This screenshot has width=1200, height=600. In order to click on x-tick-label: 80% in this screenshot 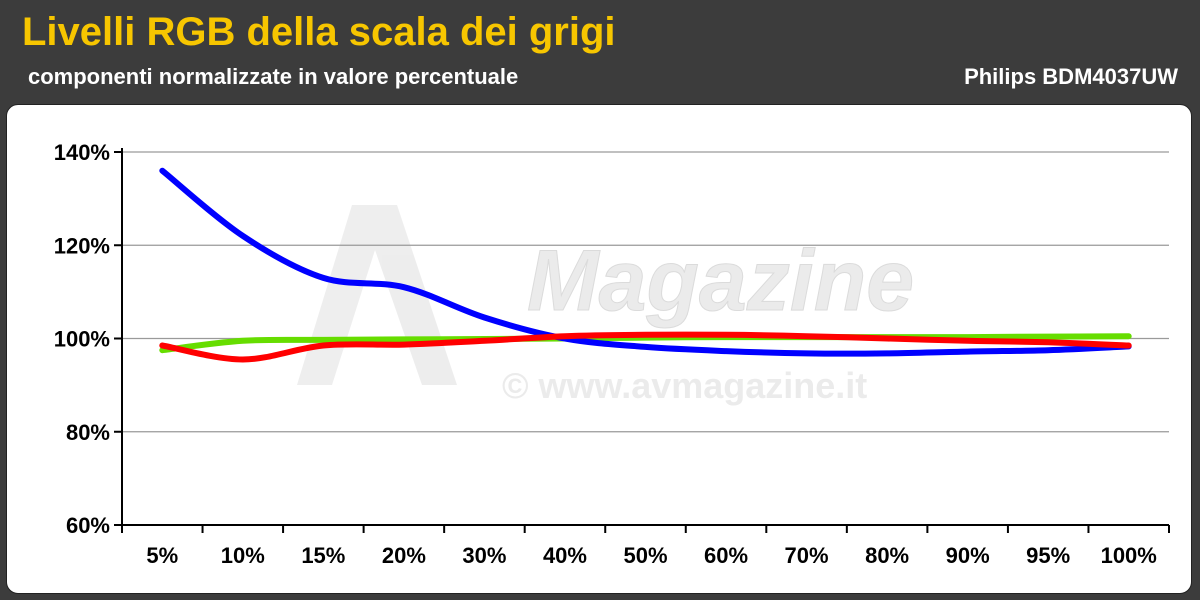, I will do `click(887, 555)`.